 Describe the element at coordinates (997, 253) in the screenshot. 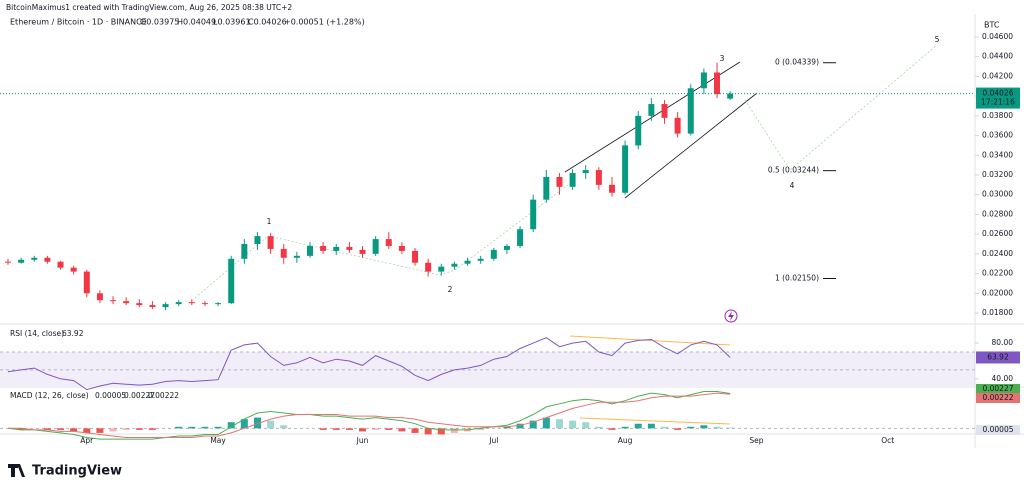

I see `y-tick-label: 0.02400` at that location.